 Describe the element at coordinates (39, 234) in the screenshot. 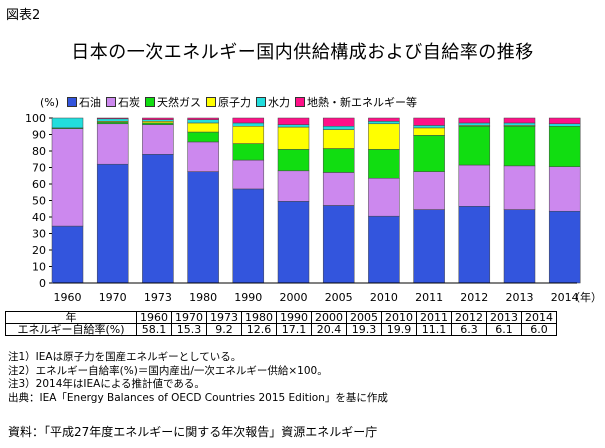

I see `y-tick-label: 30` at that location.